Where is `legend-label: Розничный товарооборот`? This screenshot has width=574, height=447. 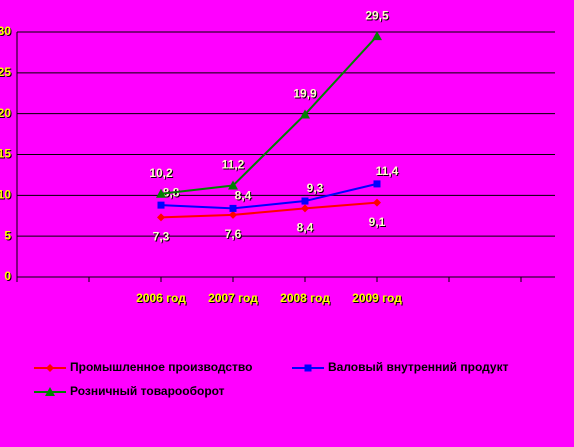
legend-label: Розничный товарооборот is located at coordinates (147, 391).